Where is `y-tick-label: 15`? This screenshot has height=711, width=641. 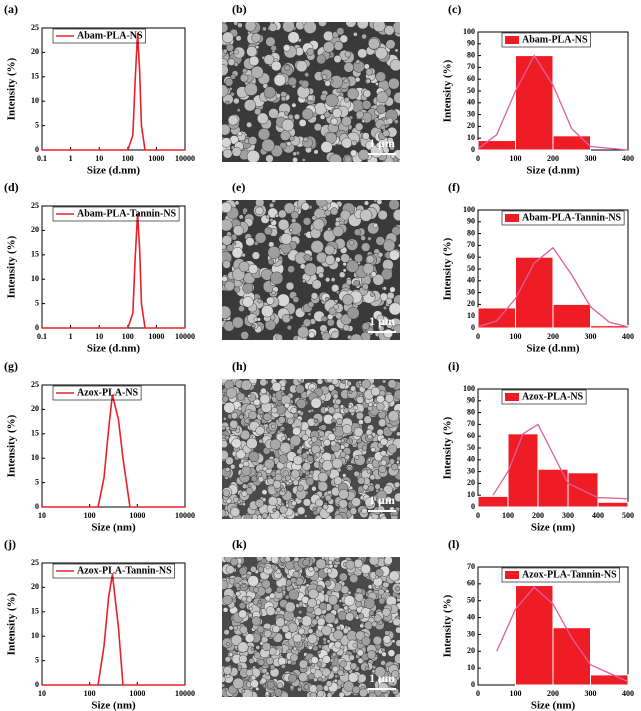 y-tick-label: 15 is located at coordinates (35, 76).